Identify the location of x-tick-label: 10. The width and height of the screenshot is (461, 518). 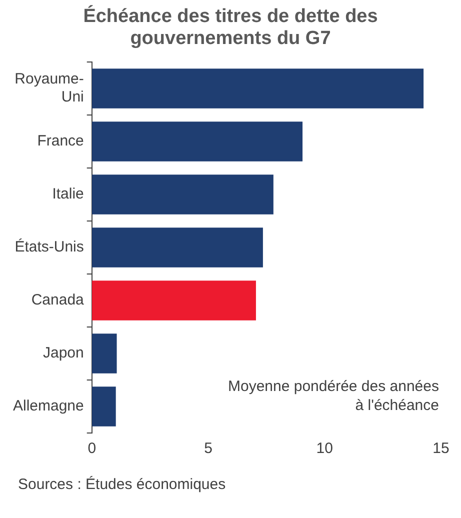
(324, 449).